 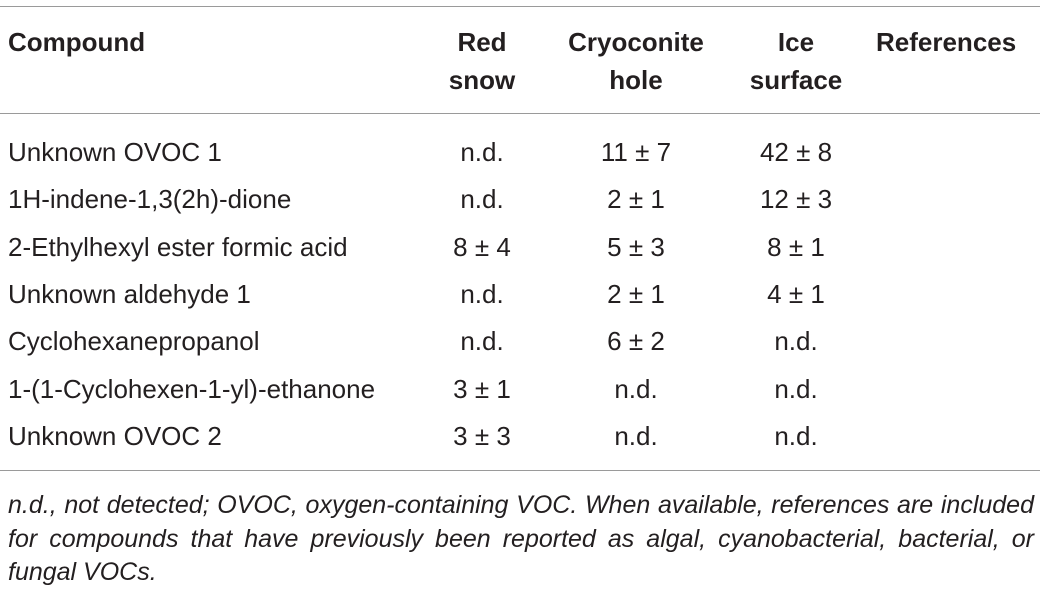 I want to click on compound-name: 1H-indene-1,3(2h)-dione, so click(x=150, y=199).